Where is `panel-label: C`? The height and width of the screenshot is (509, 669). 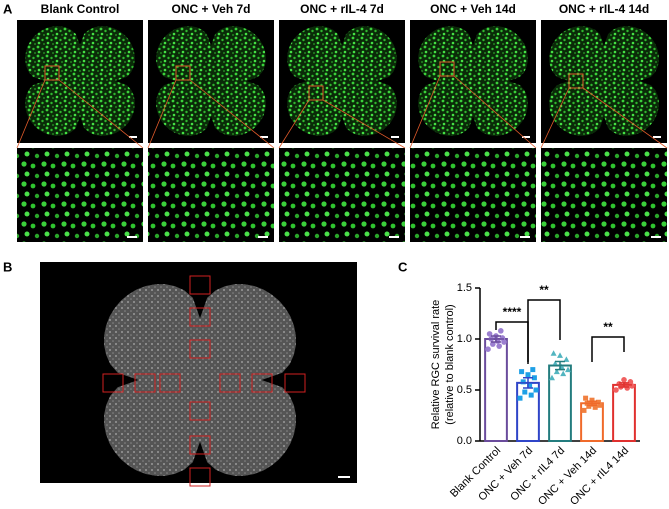
panel-label: C is located at coordinates (403, 266).